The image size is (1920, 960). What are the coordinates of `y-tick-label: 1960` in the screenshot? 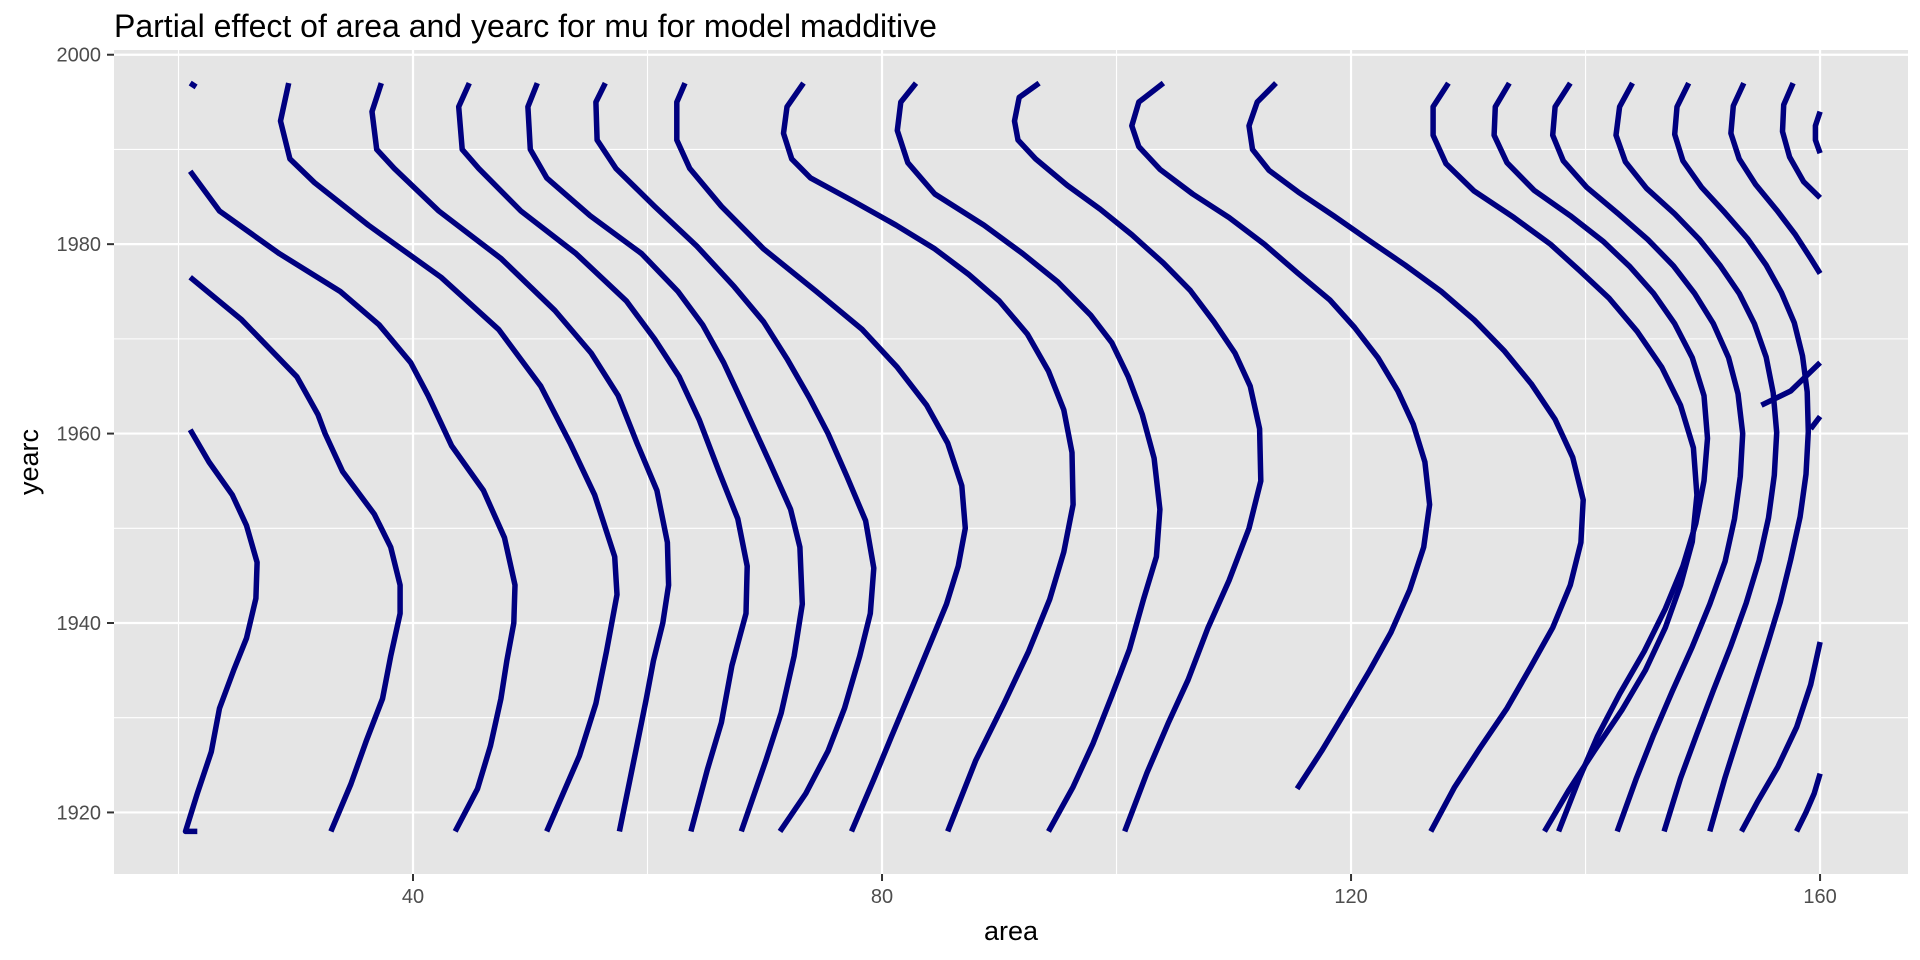 It's located at (79, 435).